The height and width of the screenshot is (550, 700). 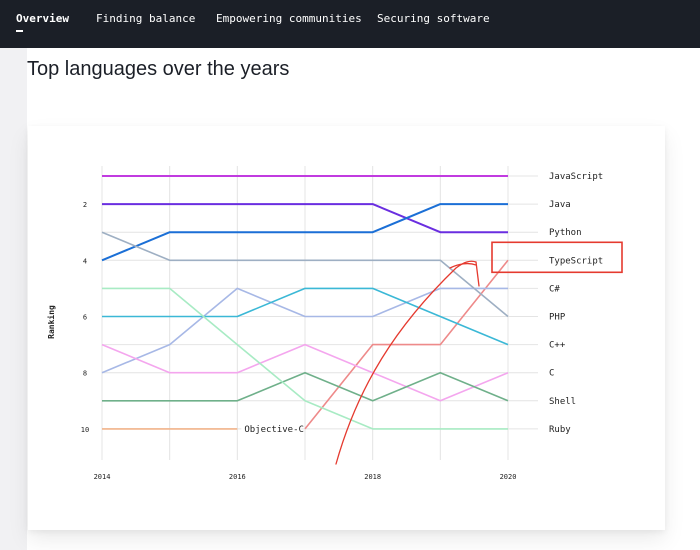 I want to click on nav-tab-empowering-communities: Empowering communities, so click(x=289, y=18).